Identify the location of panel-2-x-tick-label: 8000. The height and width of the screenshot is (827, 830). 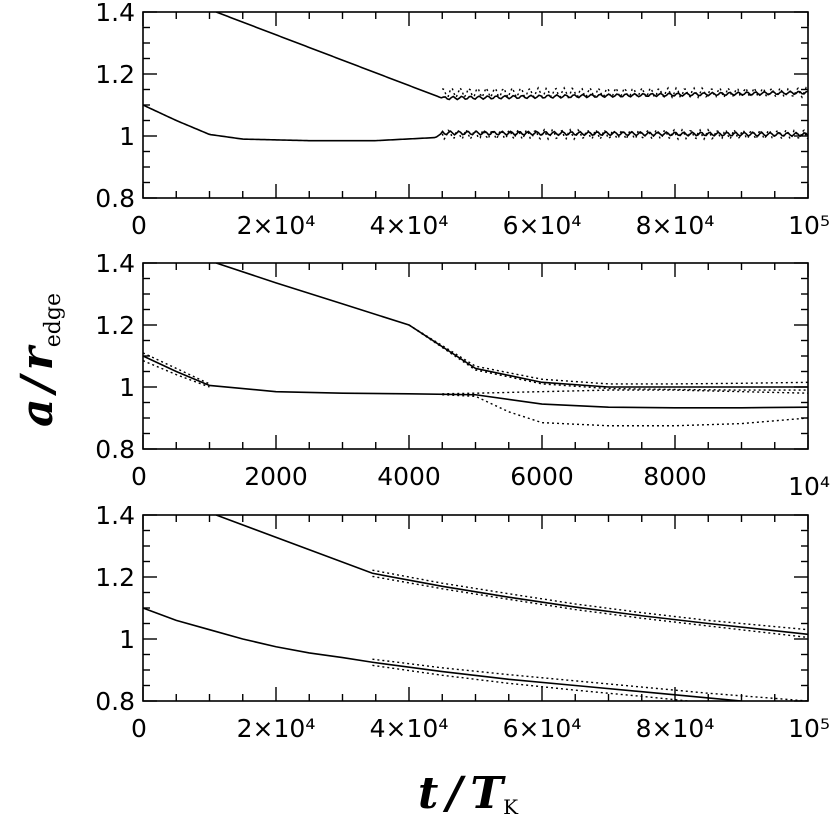
(675, 476).